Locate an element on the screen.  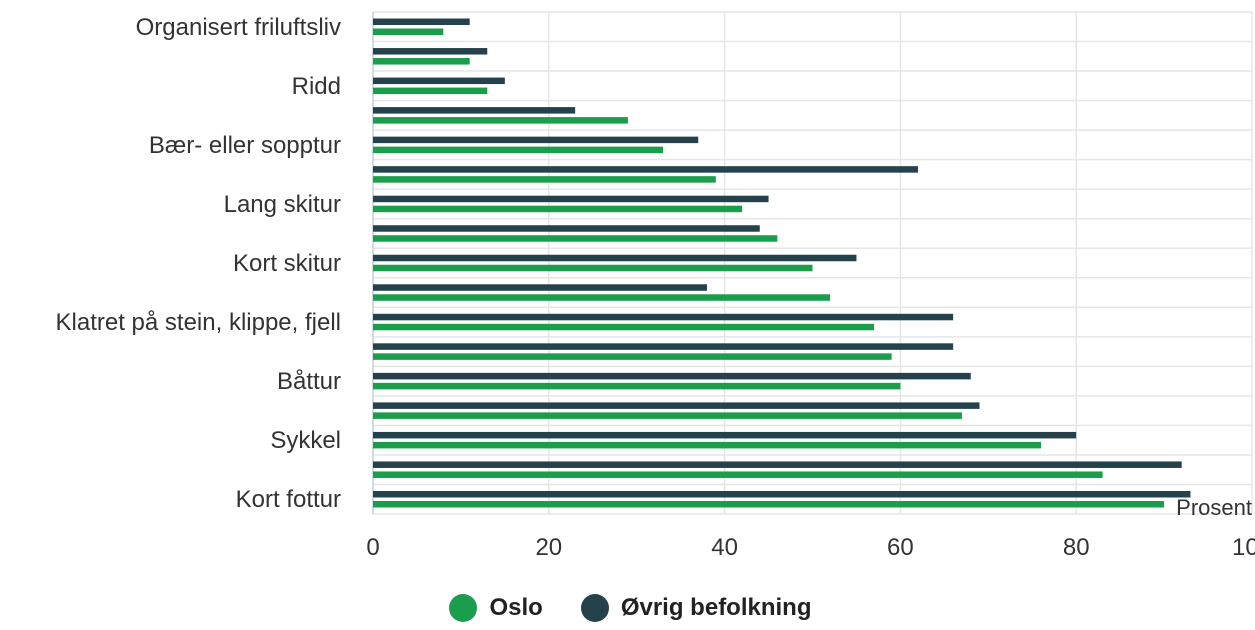
legend-swatch-oslo is located at coordinates (463, 608).